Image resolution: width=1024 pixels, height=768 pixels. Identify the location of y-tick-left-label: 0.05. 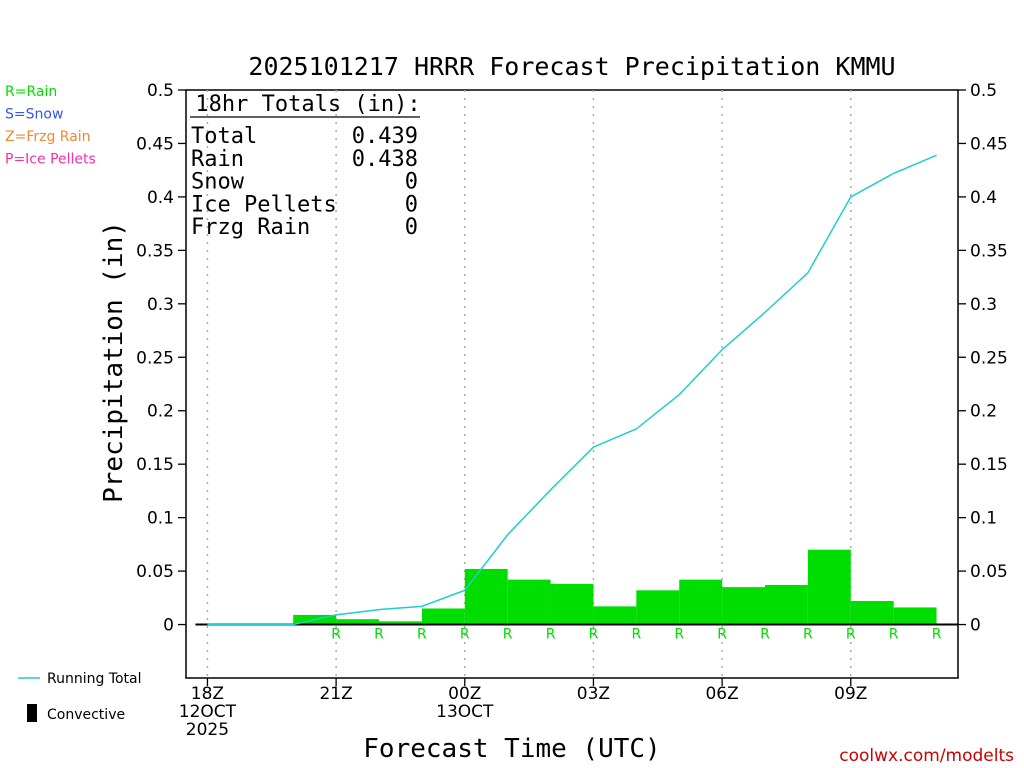
(155, 572).